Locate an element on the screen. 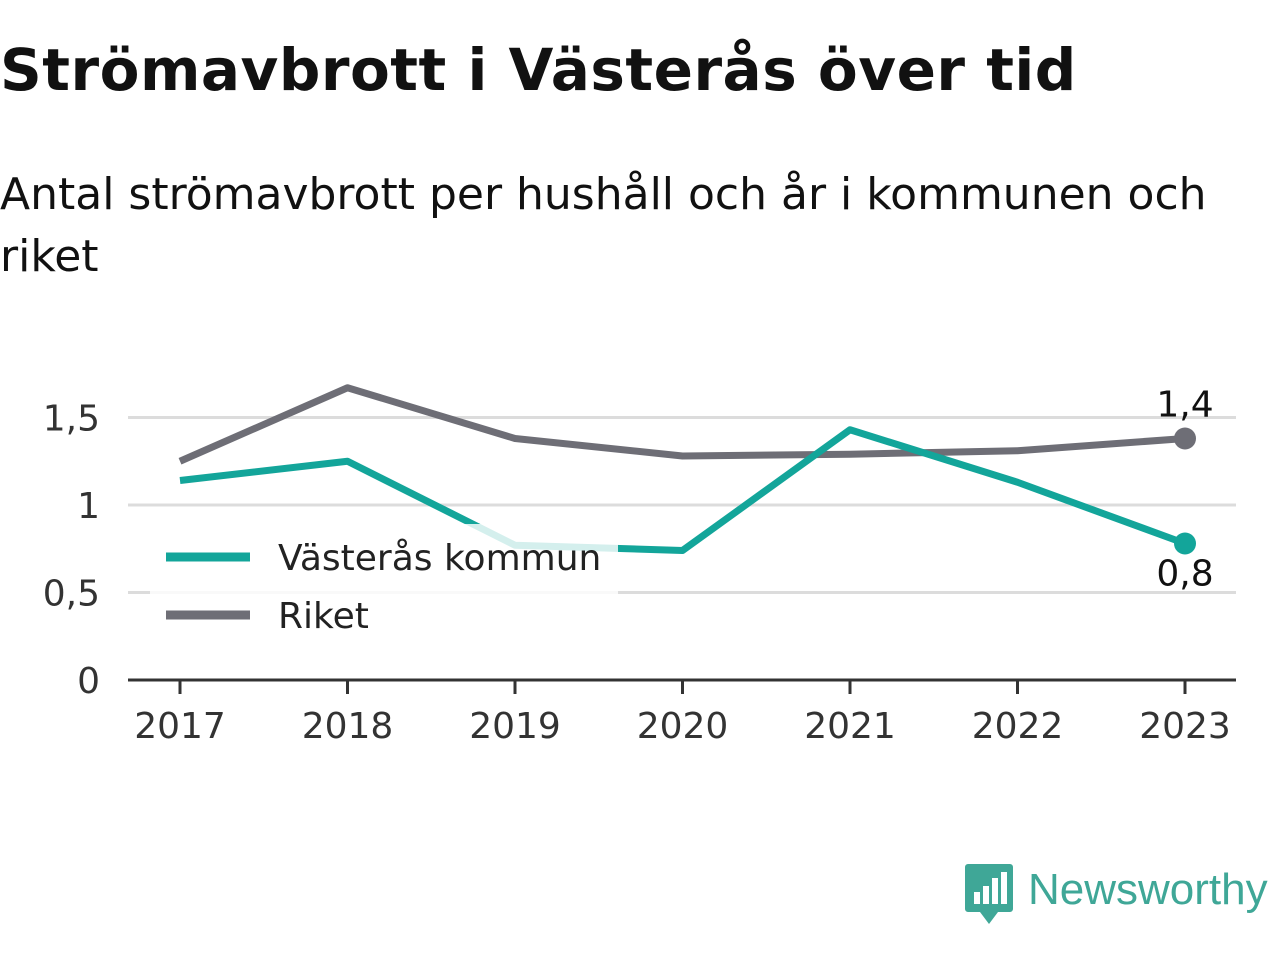 This screenshot has height=960, width=1280. x-tick-label: 2021 is located at coordinates (850, 726).